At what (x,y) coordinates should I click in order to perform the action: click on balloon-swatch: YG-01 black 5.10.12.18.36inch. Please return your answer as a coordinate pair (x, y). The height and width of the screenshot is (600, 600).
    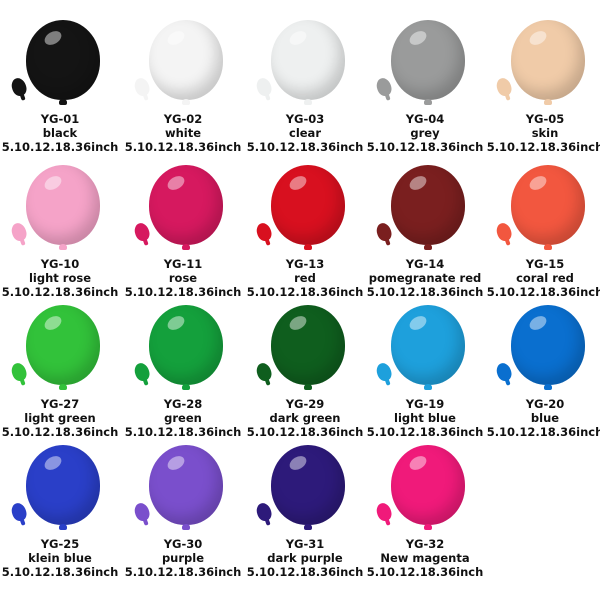
    Looking at the image, I should click on (60, 92).